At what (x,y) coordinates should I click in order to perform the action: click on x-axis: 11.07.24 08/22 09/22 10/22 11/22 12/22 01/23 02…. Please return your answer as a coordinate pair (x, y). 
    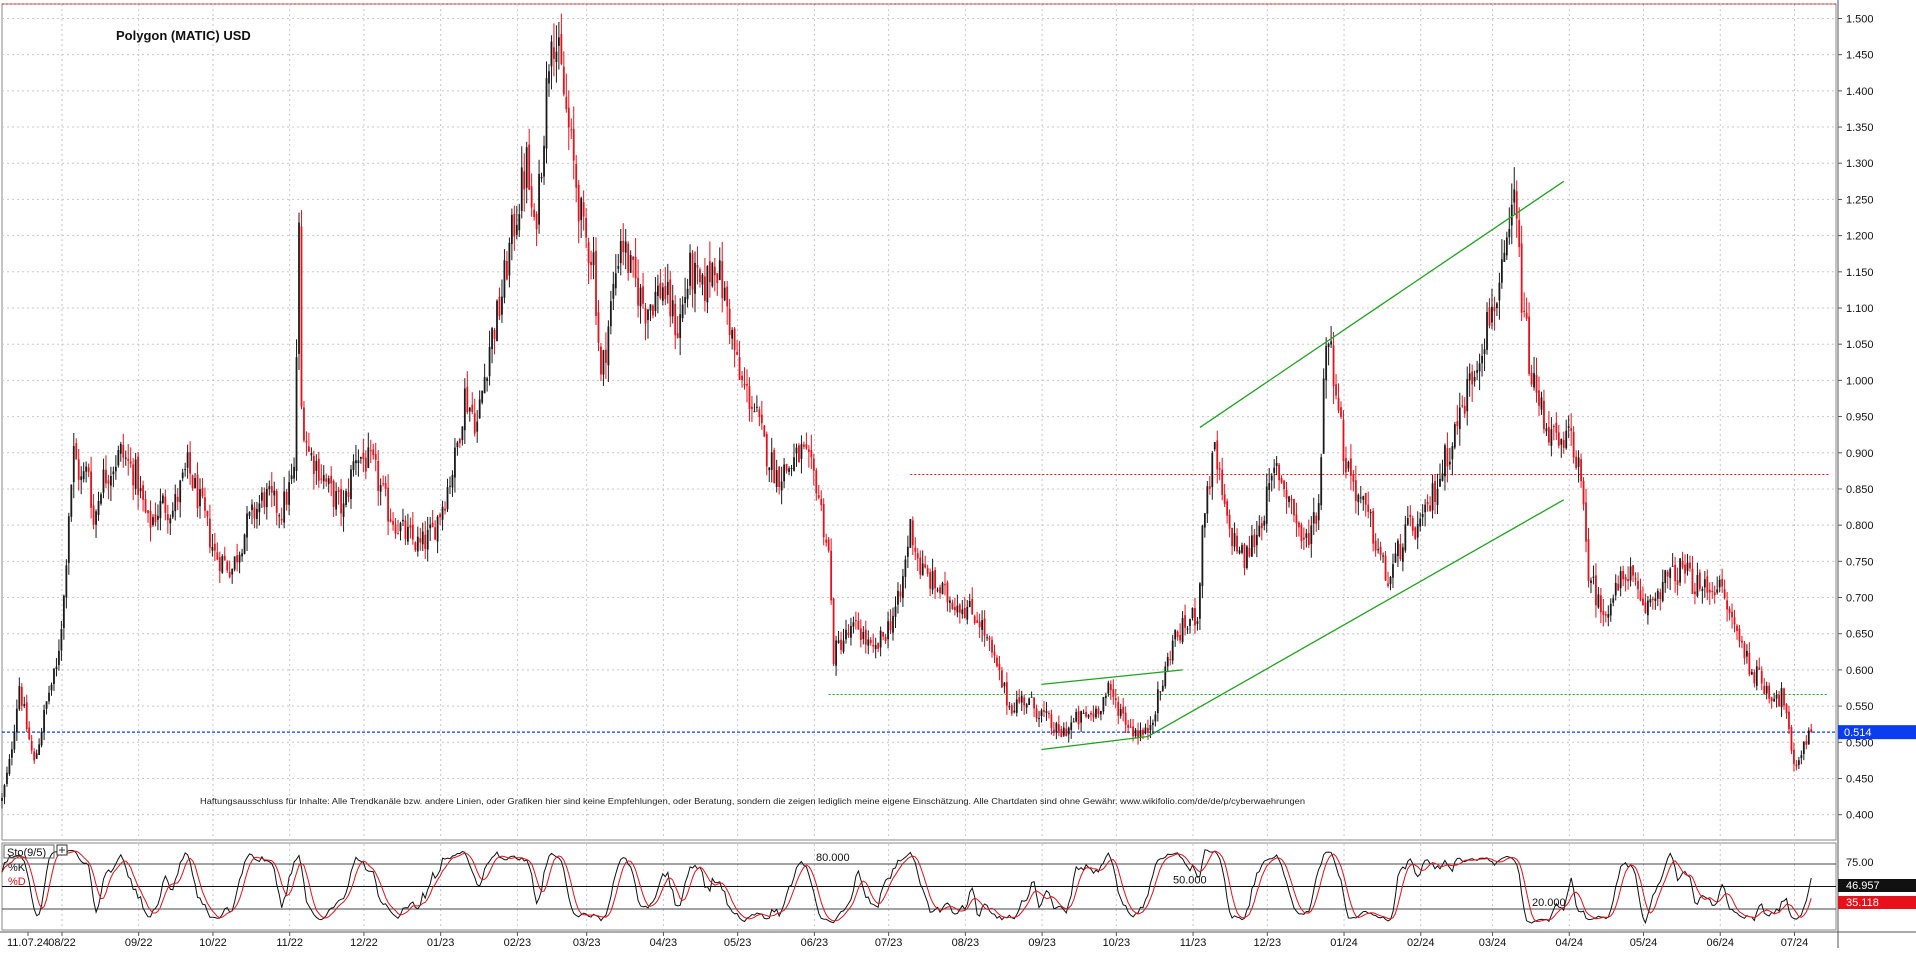
    Looking at the image, I should click on (907, 940).